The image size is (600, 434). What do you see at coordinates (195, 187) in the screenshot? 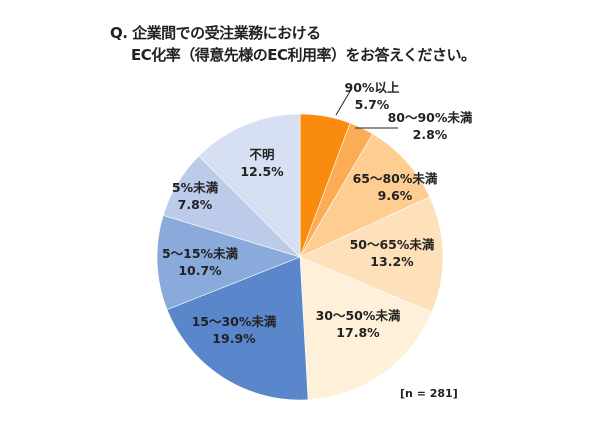
I see `slice-category-label: 5%未満` at bounding box center [195, 187].